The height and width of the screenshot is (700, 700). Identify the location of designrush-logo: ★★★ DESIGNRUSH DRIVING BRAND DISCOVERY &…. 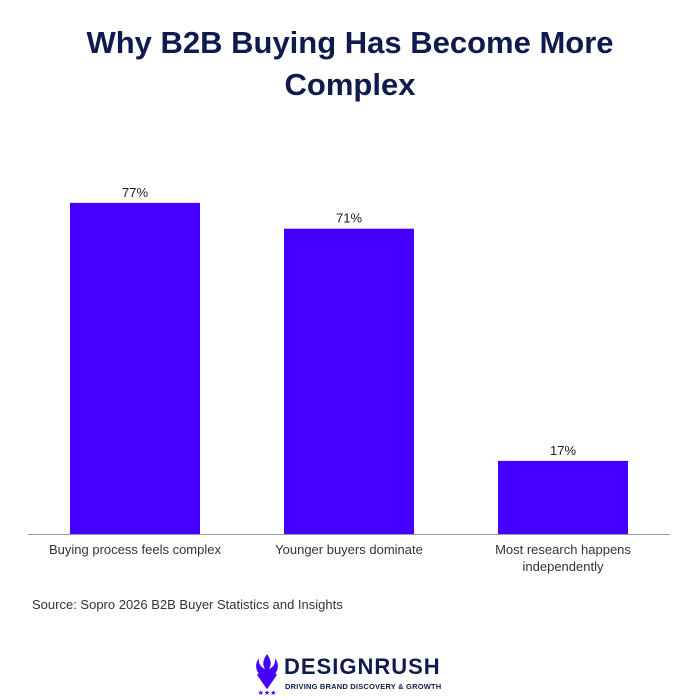
(352, 674).